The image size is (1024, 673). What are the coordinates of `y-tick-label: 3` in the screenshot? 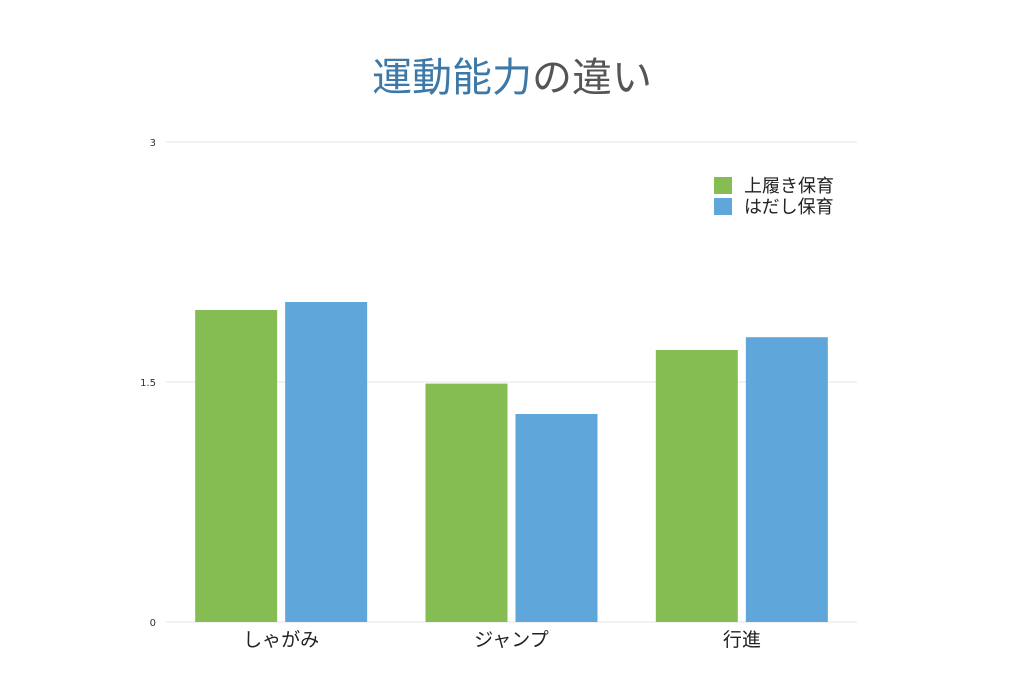 It's located at (153, 143).